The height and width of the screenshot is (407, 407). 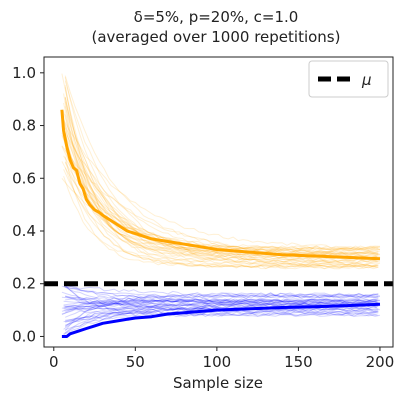 What do you see at coordinates (24, 178) in the screenshot?
I see `y-tick-label: 0.6` at bounding box center [24, 178].